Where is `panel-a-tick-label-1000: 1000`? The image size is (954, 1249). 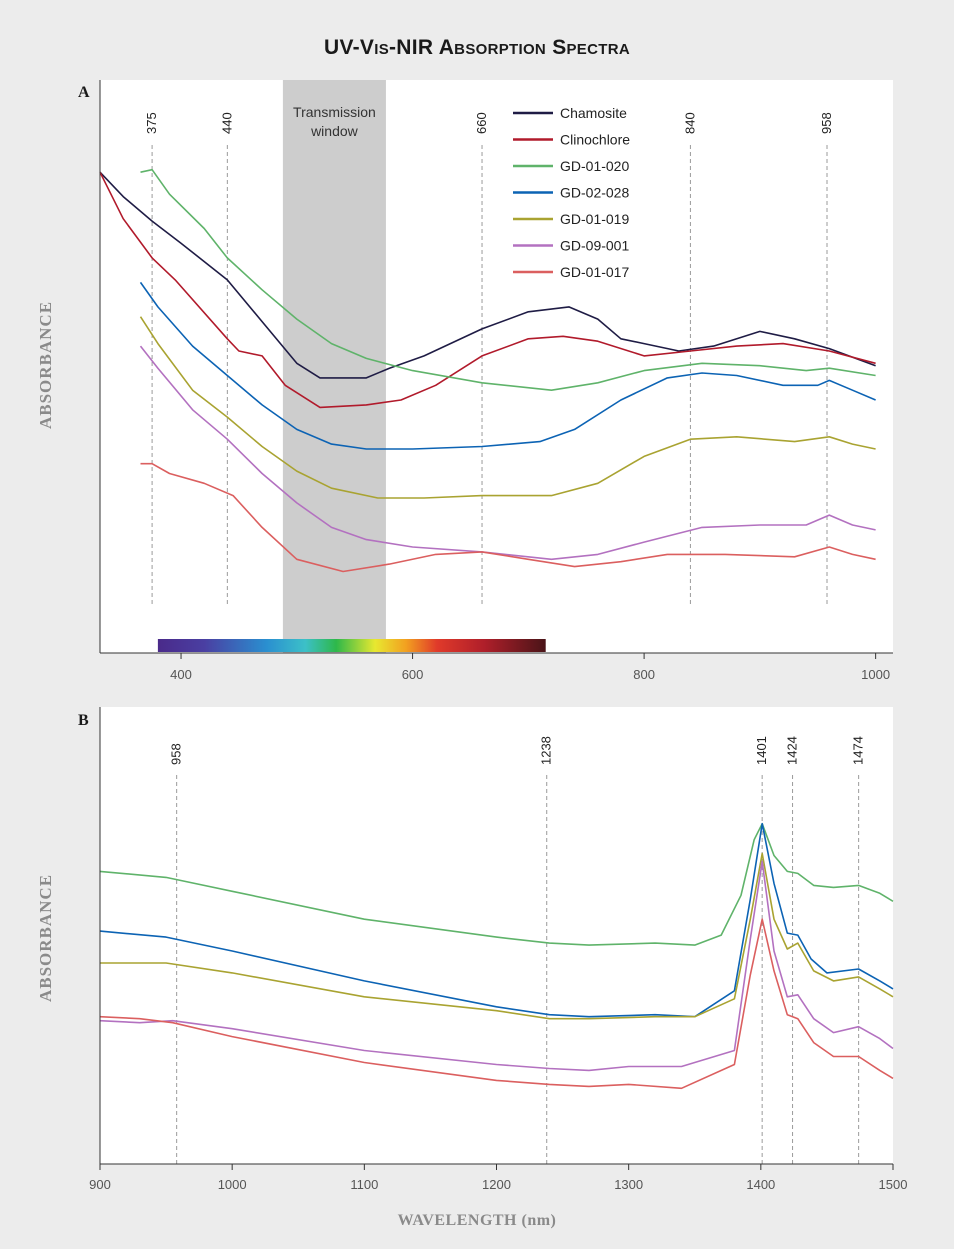
panel-a-tick-label-1000: 1000 is located at coordinates (875, 674).